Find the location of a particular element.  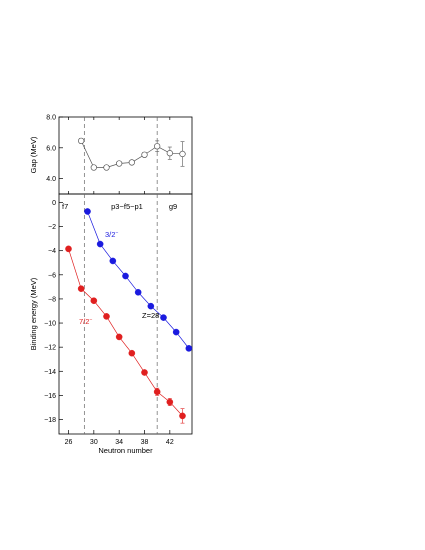

region-label-f7: f7 is located at coordinates (65, 206).